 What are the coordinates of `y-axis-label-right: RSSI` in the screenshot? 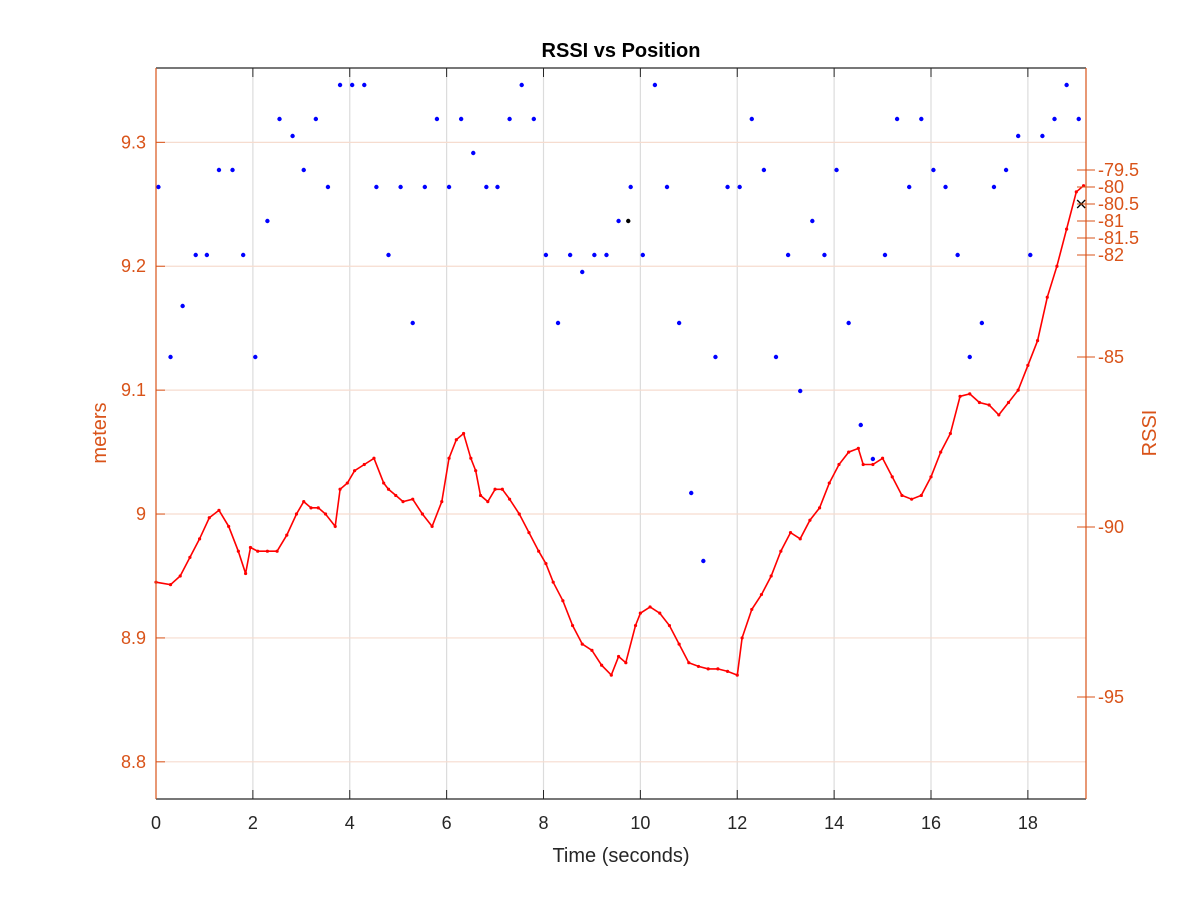 It's located at (1150, 433).